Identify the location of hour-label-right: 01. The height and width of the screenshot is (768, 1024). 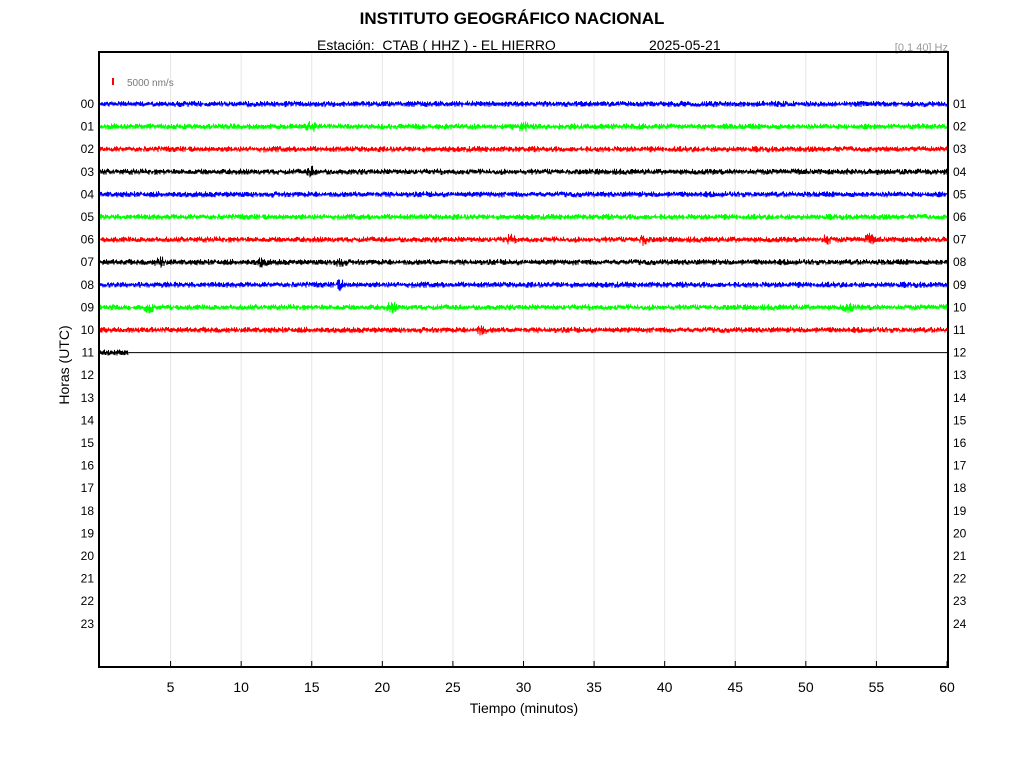
(960, 104).